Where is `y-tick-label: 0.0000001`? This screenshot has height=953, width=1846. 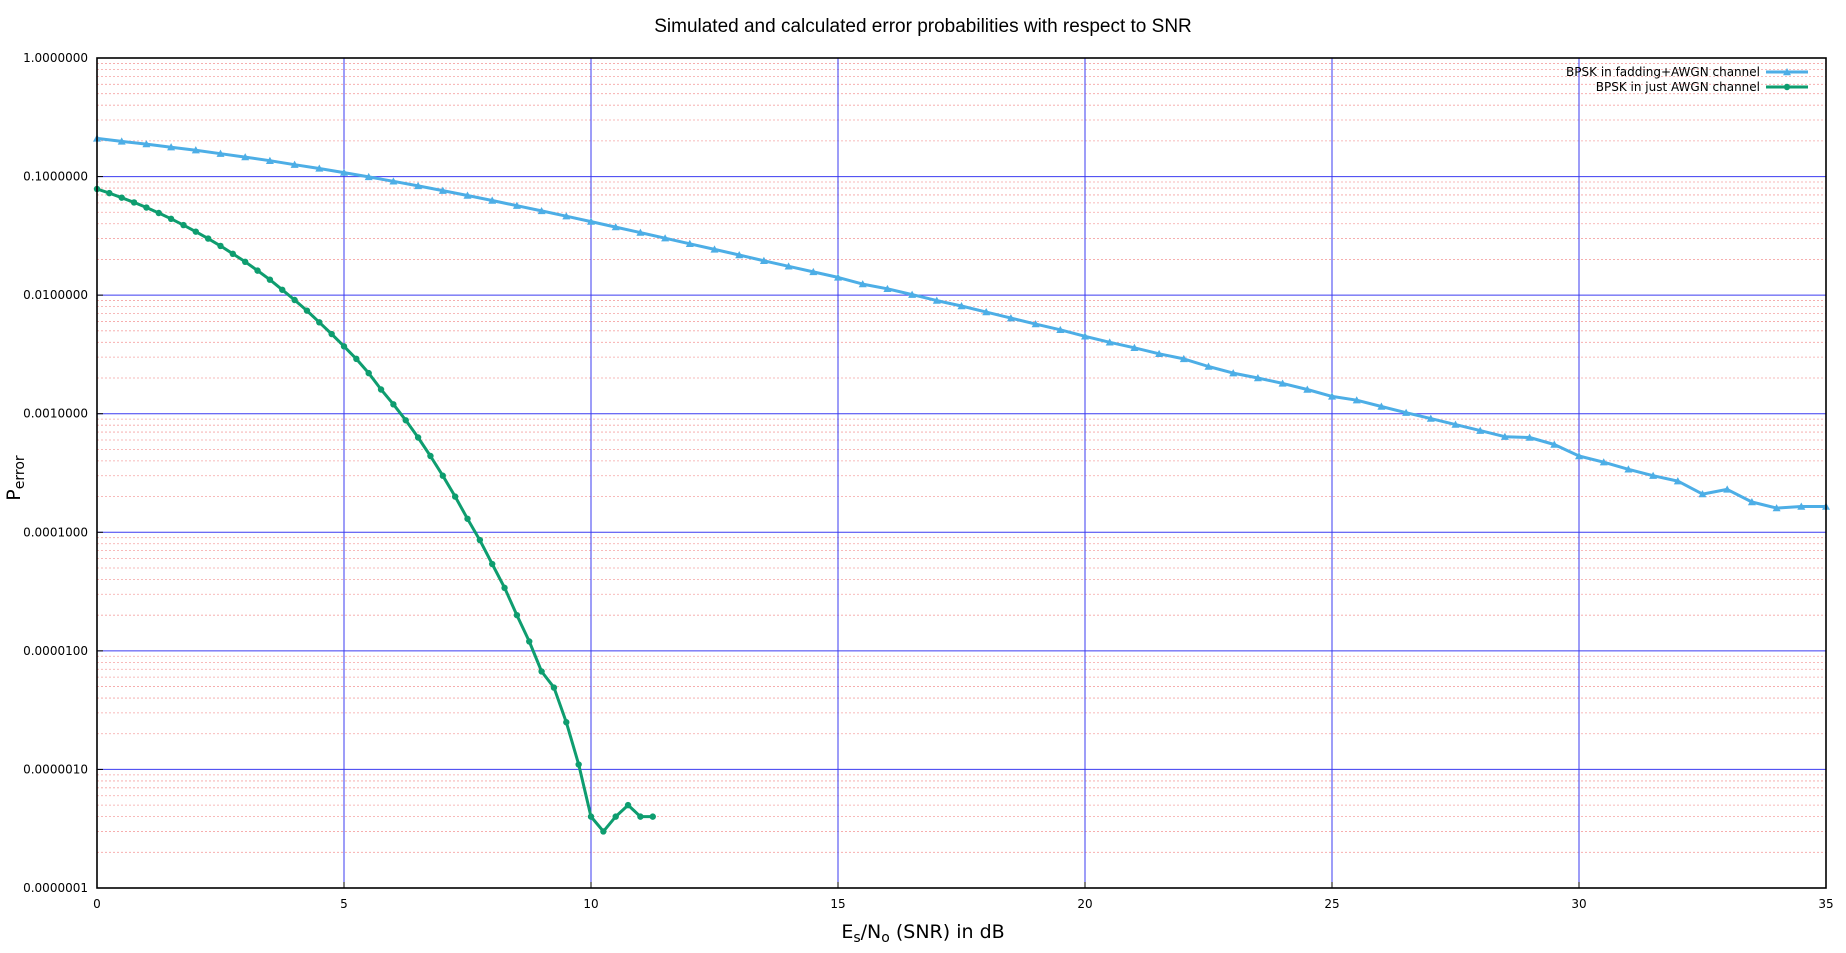
y-tick-label: 0.0000001 is located at coordinates (55, 888).